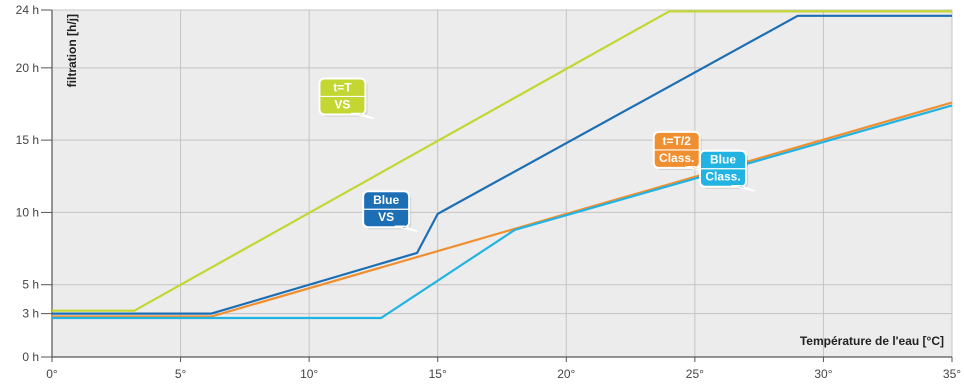 The image size is (964, 386). I want to click on series-badge: t=T VS, so click(346, 98).